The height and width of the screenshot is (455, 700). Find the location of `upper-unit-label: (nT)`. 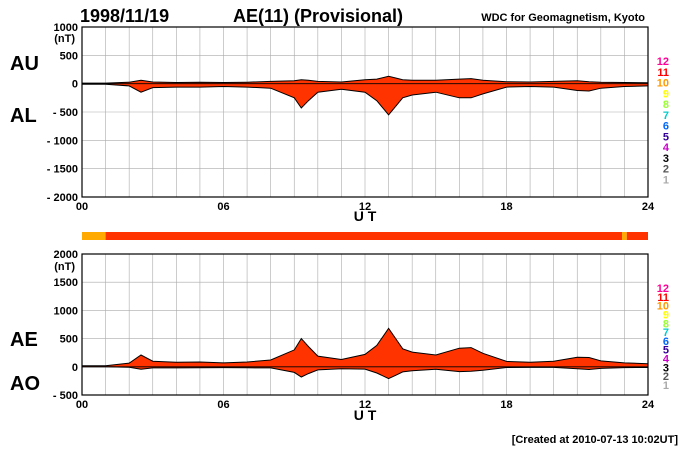

upper-unit-label: (nT) is located at coordinates (64, 39).